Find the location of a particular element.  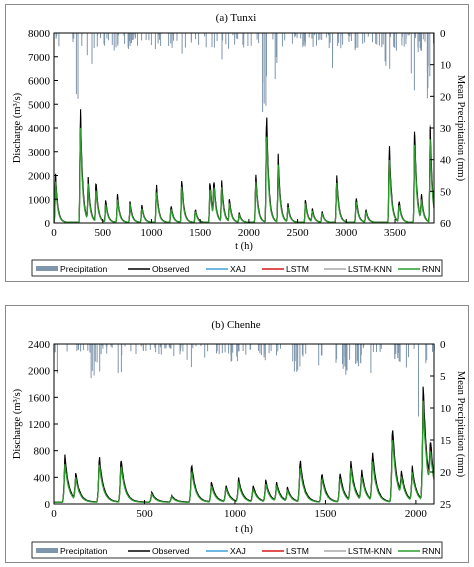

x-tick-label: 1500 is located at coordinates (200, 233).